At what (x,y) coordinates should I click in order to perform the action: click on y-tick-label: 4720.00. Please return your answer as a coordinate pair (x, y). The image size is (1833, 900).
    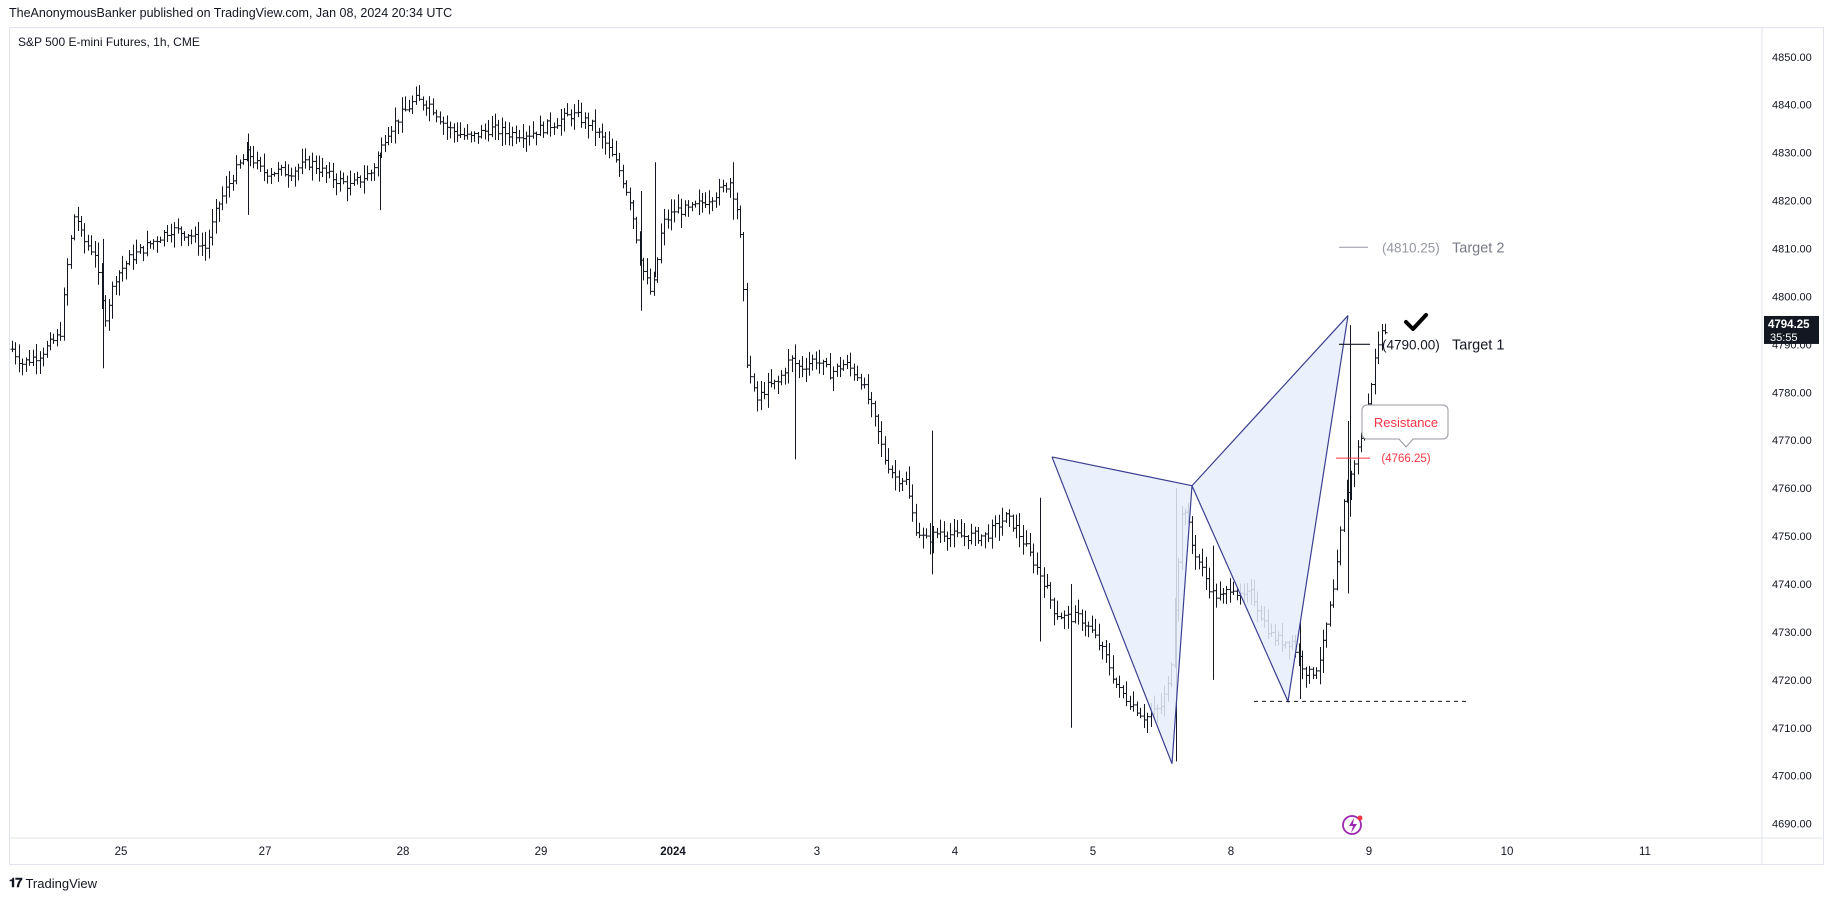
    Looking at the image, I should click on (1792, 681).